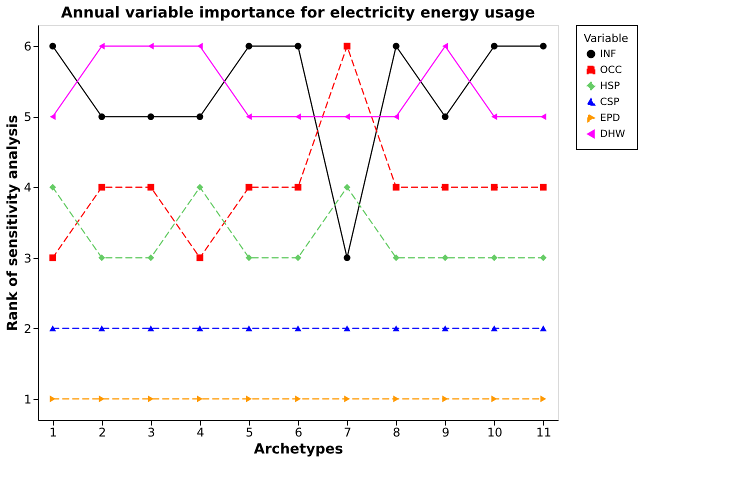  Describe the element at coordinates (611, 70) in the screenshot. I see `legend-label: OCC` at that location.